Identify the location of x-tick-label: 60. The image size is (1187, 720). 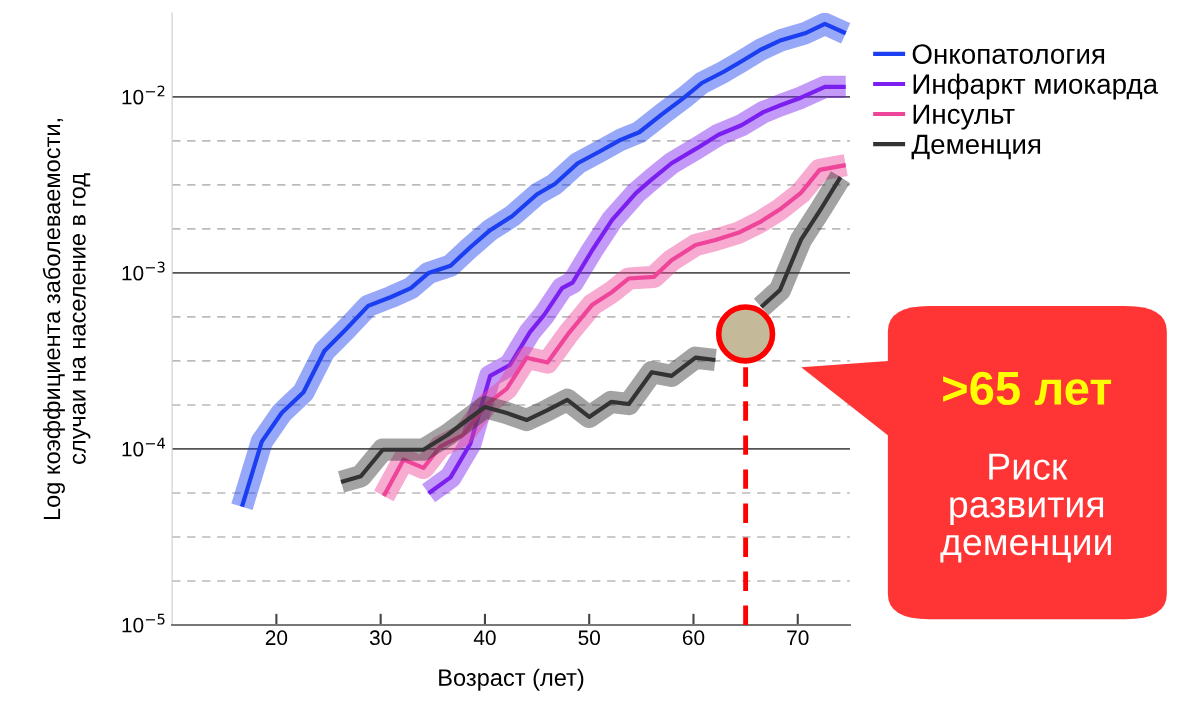
(693, 638).